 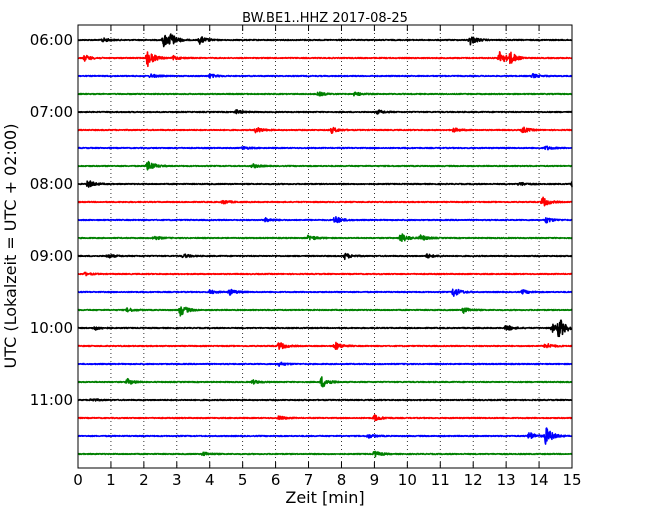 I want to click on x-tick-label: 0, so click(x=78, y=480).